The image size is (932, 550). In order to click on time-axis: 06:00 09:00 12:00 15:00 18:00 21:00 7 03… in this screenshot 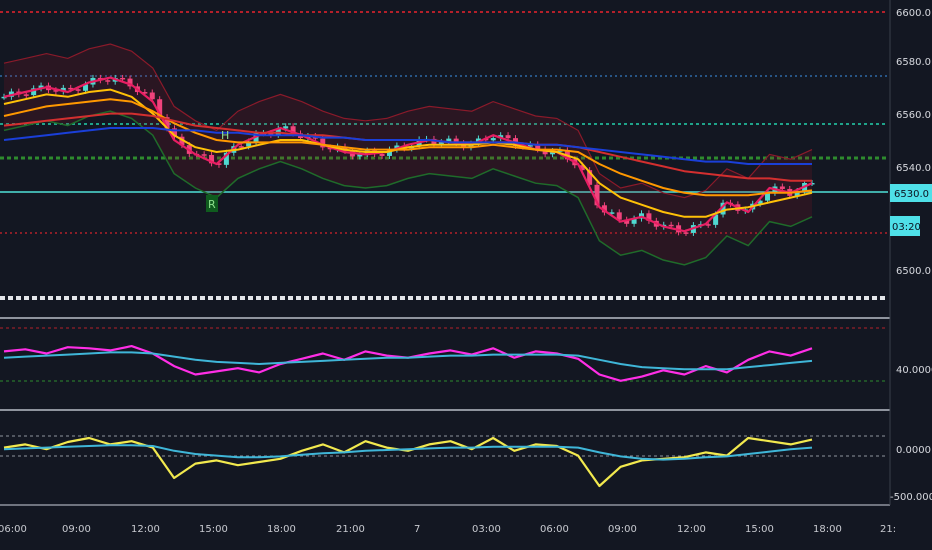, I will do `click(448, 529)`.